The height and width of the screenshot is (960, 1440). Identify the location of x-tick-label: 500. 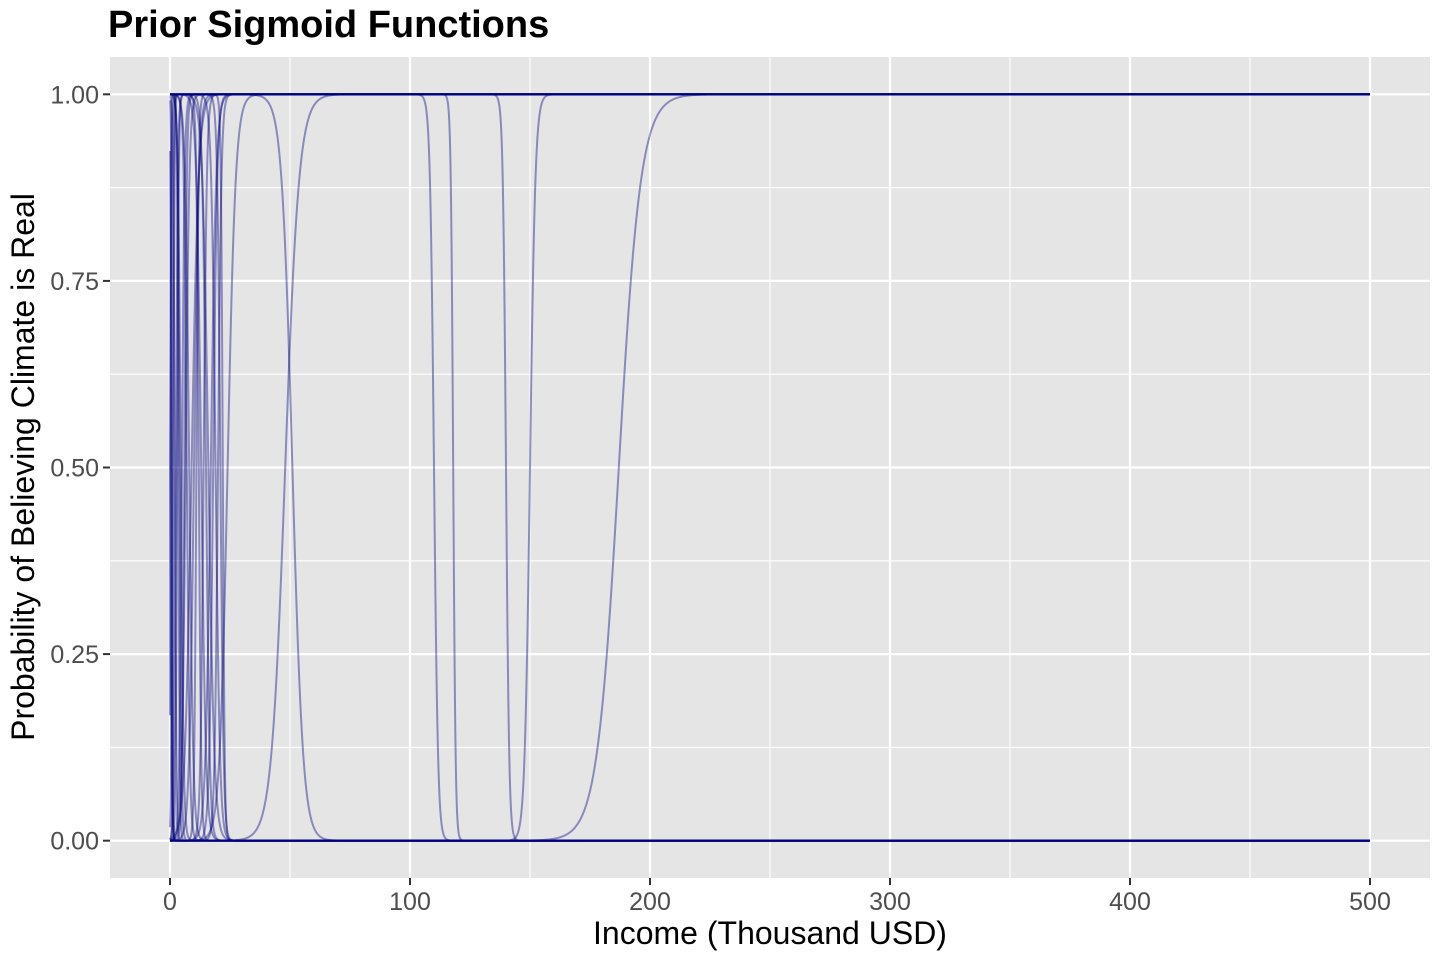
(1370, 902).